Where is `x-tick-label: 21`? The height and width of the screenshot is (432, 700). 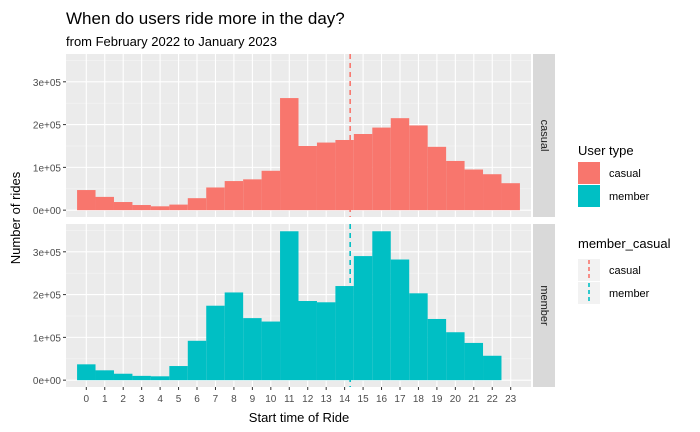 x-tick-label: 21 is located at coordinates (474, 399).